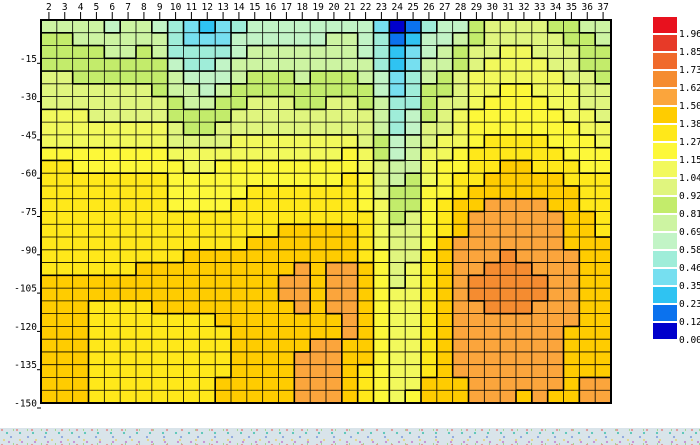 The image size is (700, 445). What do you see at coordinates (556, 7) in the screenshot?
I see `x-tick-label: 34` at bounding box center [556, 7].